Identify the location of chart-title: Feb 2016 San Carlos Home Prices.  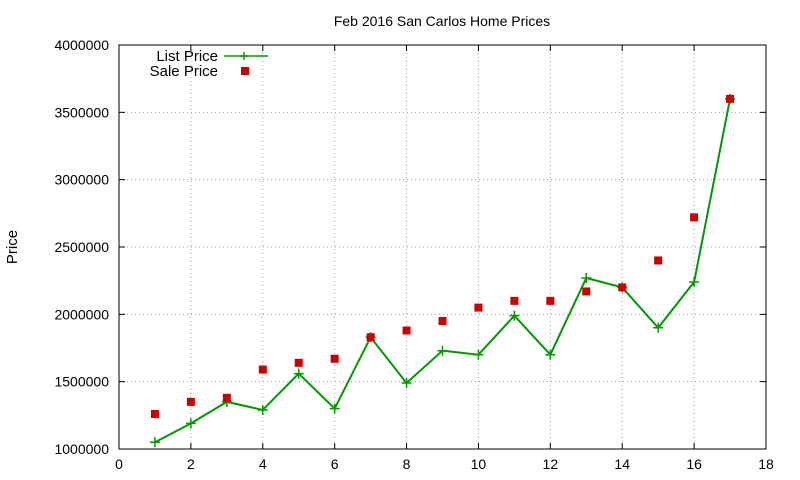
(442, 21).